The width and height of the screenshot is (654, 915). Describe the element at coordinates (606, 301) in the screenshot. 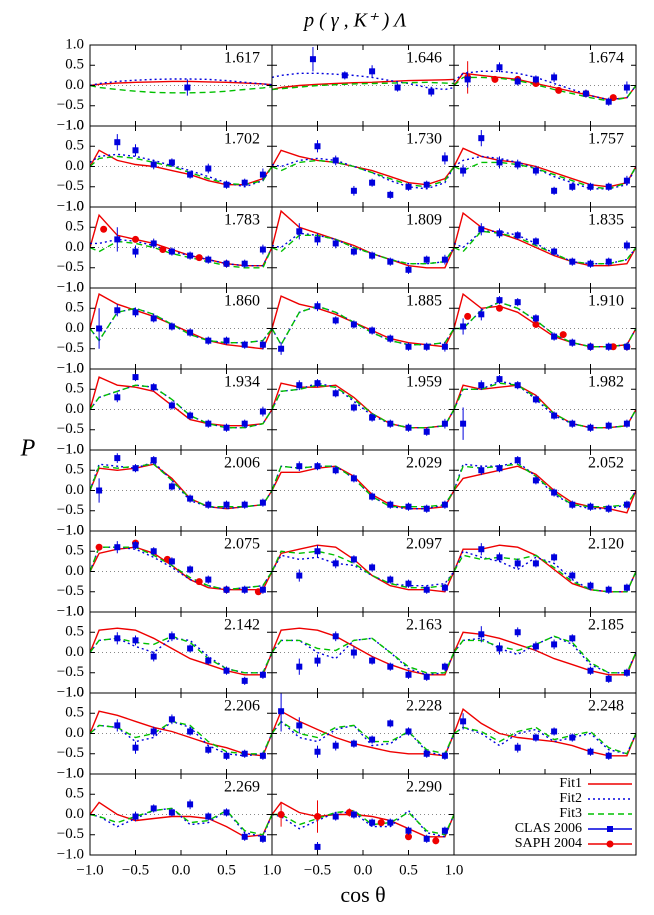

I see `panel-label: 1.910` at that location.